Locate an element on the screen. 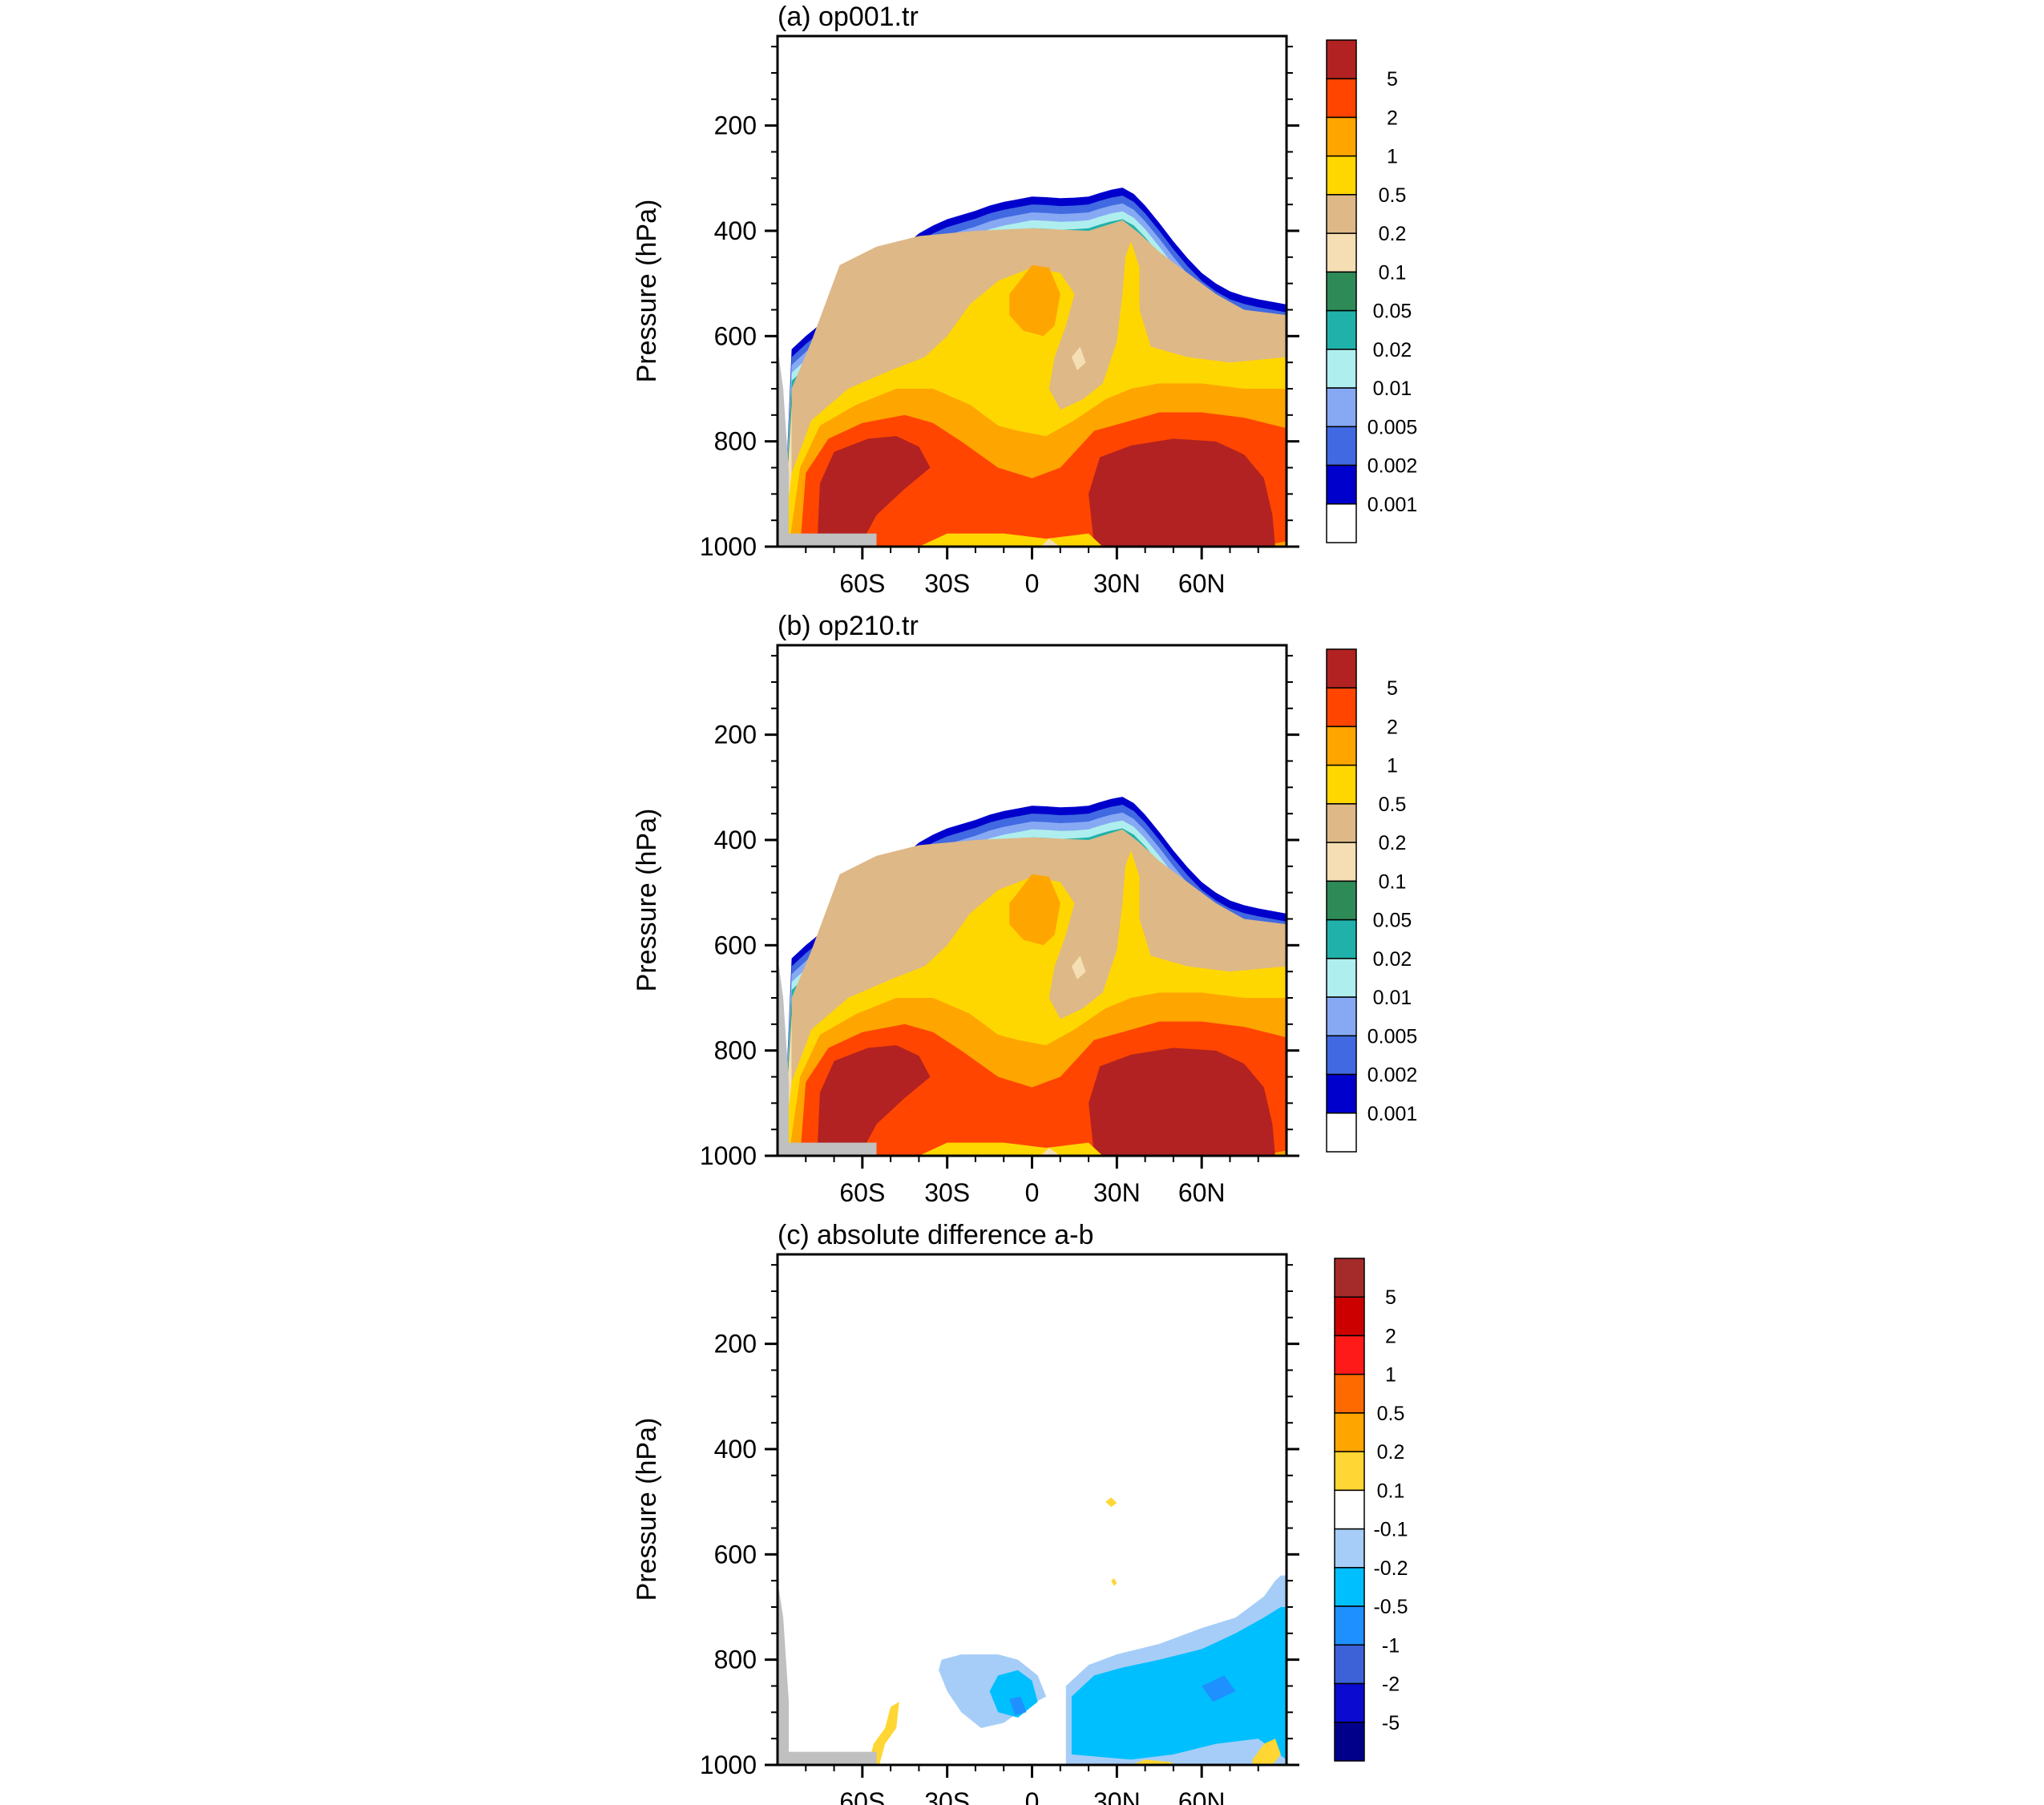 This screenshot has width=2044, height=1805. contour-core-orange is located at coordinates (1034, 300).